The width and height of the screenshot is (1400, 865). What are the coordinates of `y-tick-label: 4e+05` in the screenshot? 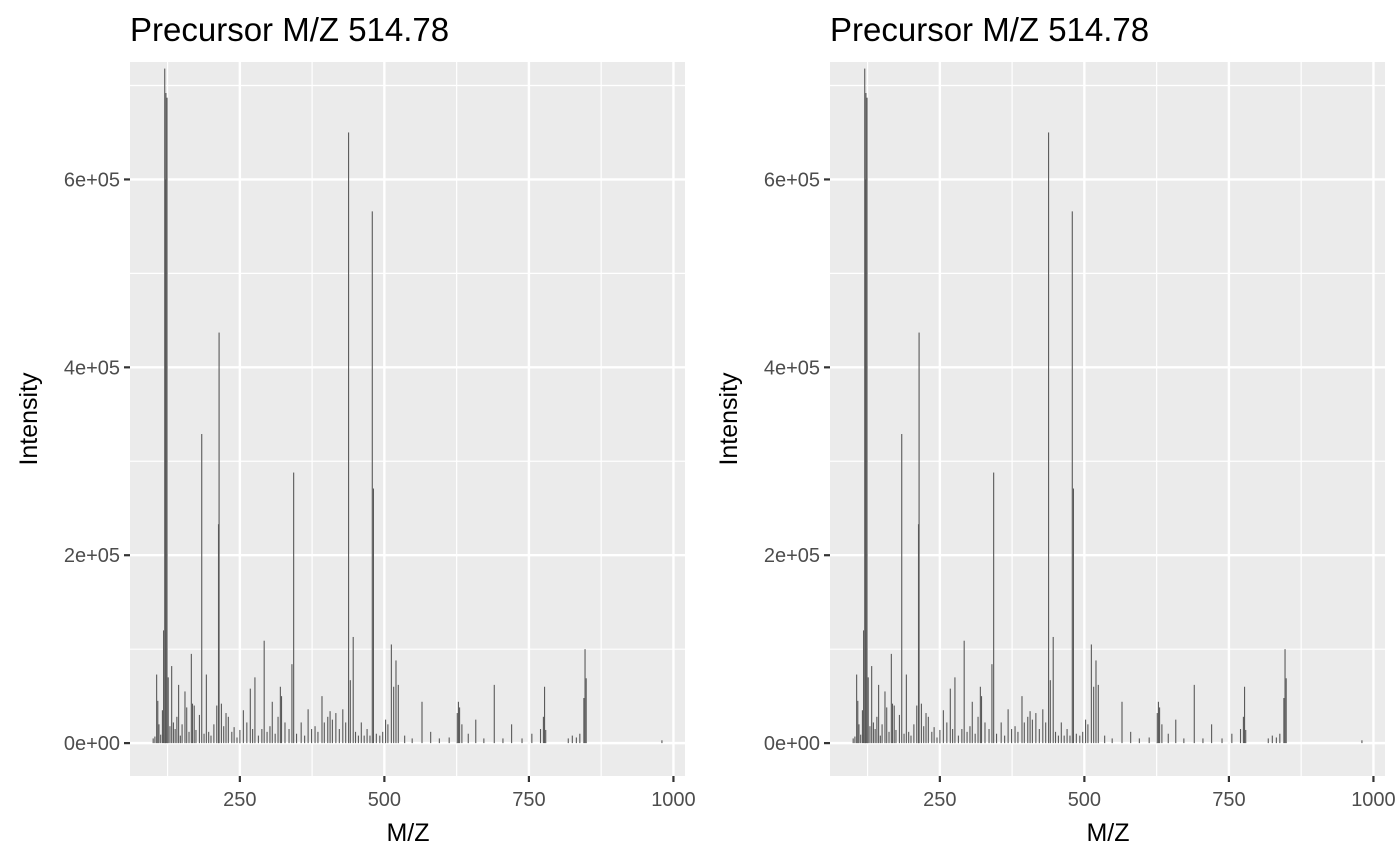 It's located at (792, 368).